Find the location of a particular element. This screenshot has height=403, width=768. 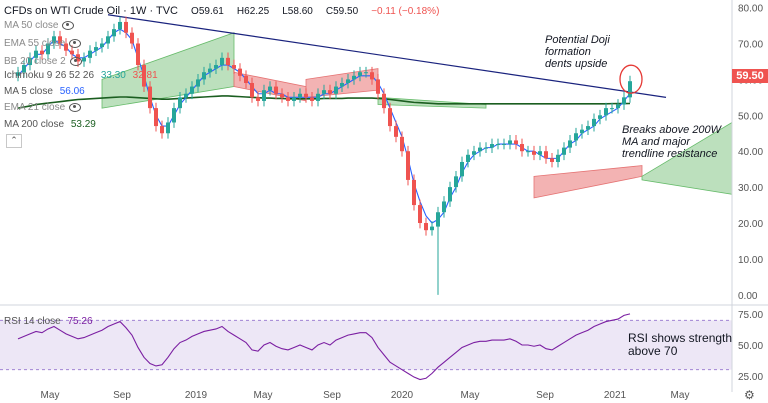

gear-icon: ⚙ is located at coordinates (749, 395).